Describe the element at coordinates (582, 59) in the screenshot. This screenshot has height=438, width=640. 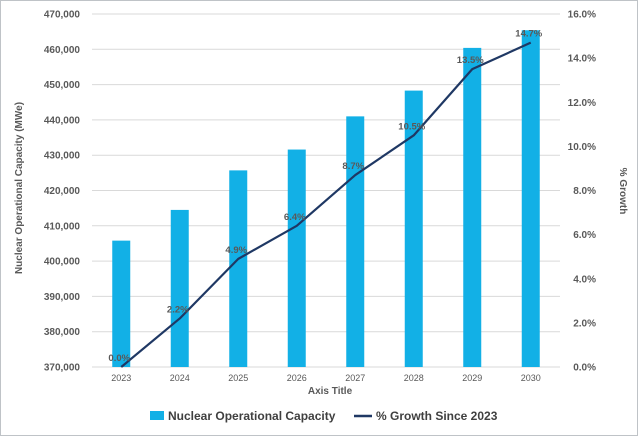
I see `y2-tick-label: 14.0%` at that location.